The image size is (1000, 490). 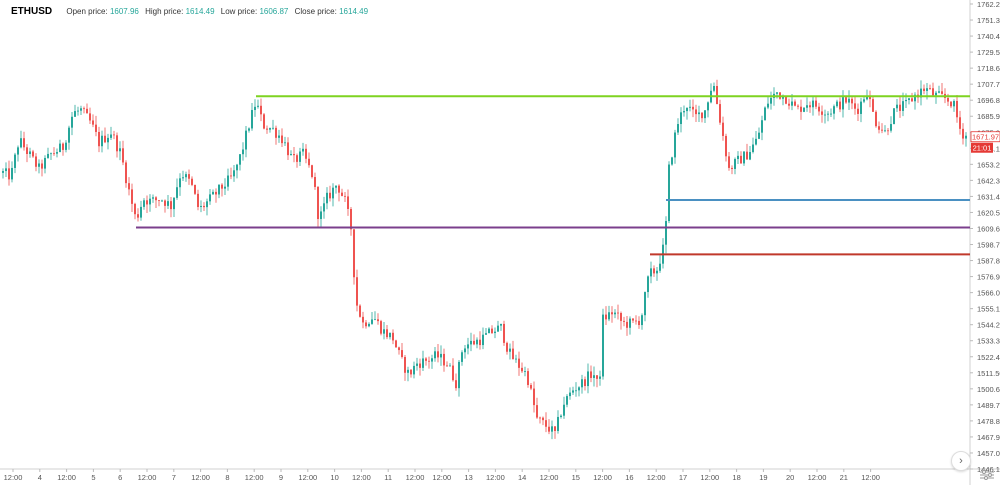 I want to click on price-tick-label: 1576.90, so click(x=988, y=277).